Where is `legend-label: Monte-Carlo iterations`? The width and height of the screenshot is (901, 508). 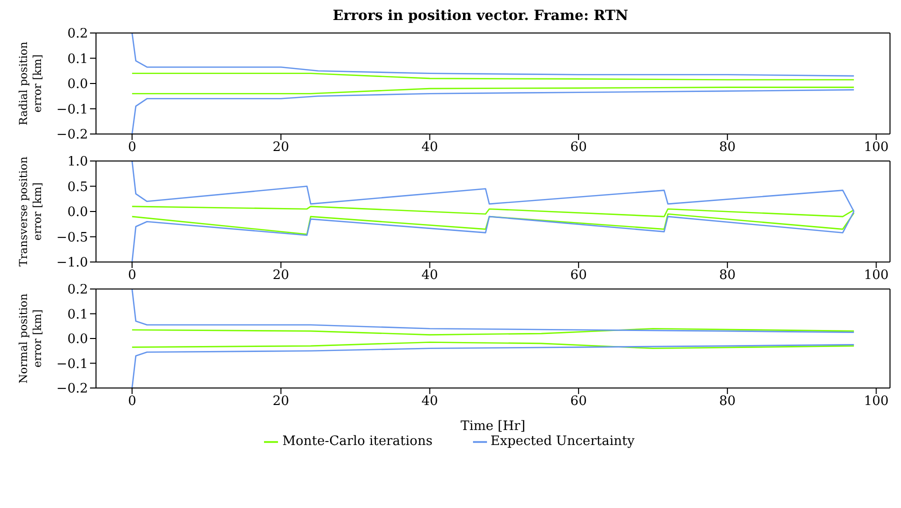 legend-label: Monte-Carlo iterations is located at coordinates (357, 441).